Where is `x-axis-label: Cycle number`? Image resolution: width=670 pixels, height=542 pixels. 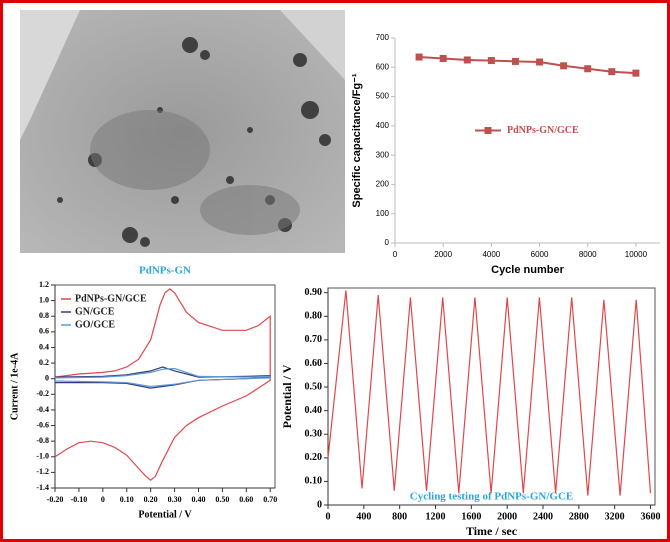 x-axis-label: Cycle number is located at coordinates (527, 270).